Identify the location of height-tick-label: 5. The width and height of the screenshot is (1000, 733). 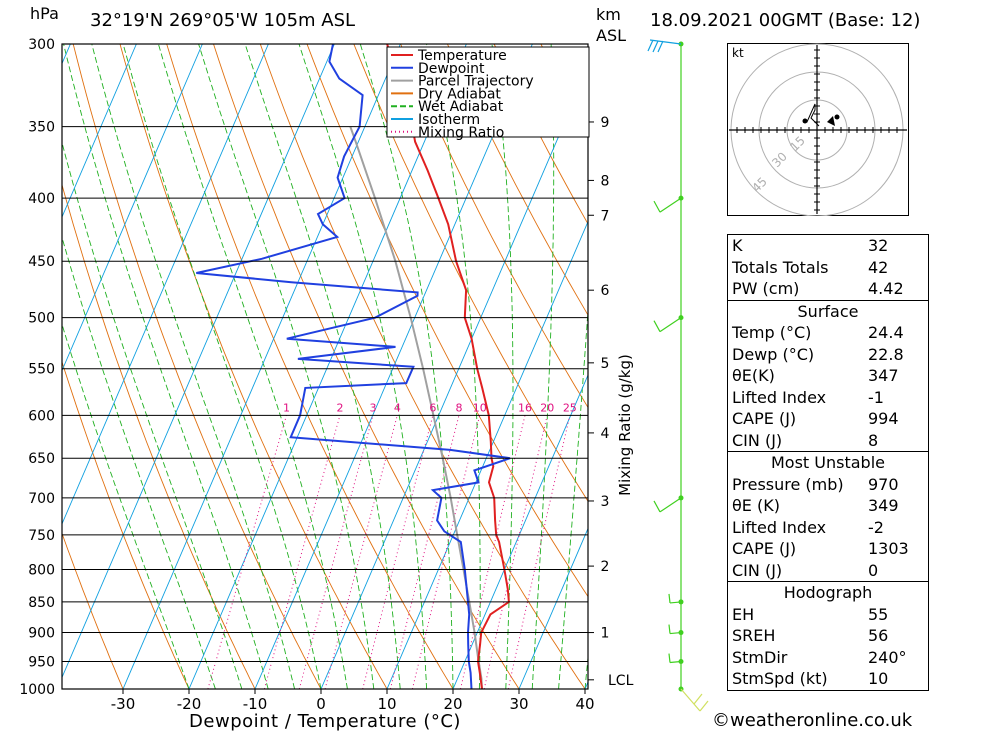
(605, 364).